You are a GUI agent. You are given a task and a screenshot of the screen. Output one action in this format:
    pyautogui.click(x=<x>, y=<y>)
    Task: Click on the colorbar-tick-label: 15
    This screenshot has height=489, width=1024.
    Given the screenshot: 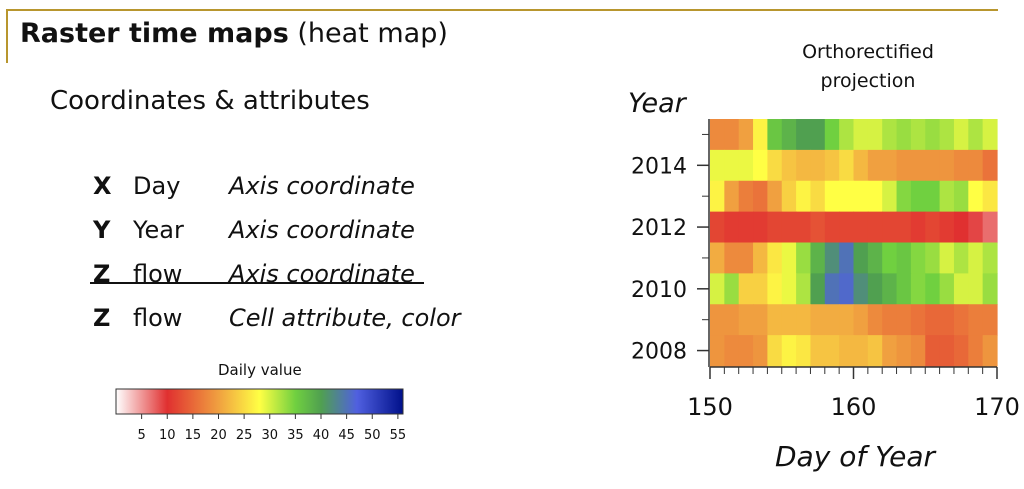 What is the action you would take?
    pyautogui.click(x=193, y=435)
    